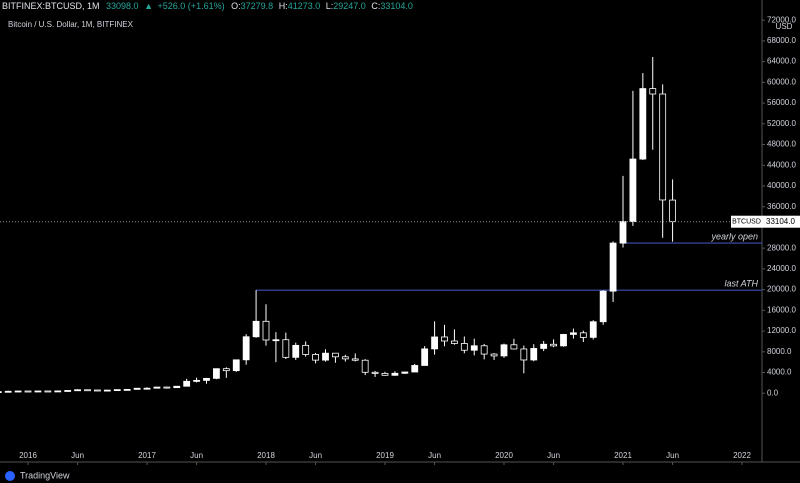  What do you see at coordinates (781, 40) in the screenshot?
I see `y-tick-label: 68000.0` at bounding box center [781, 40].